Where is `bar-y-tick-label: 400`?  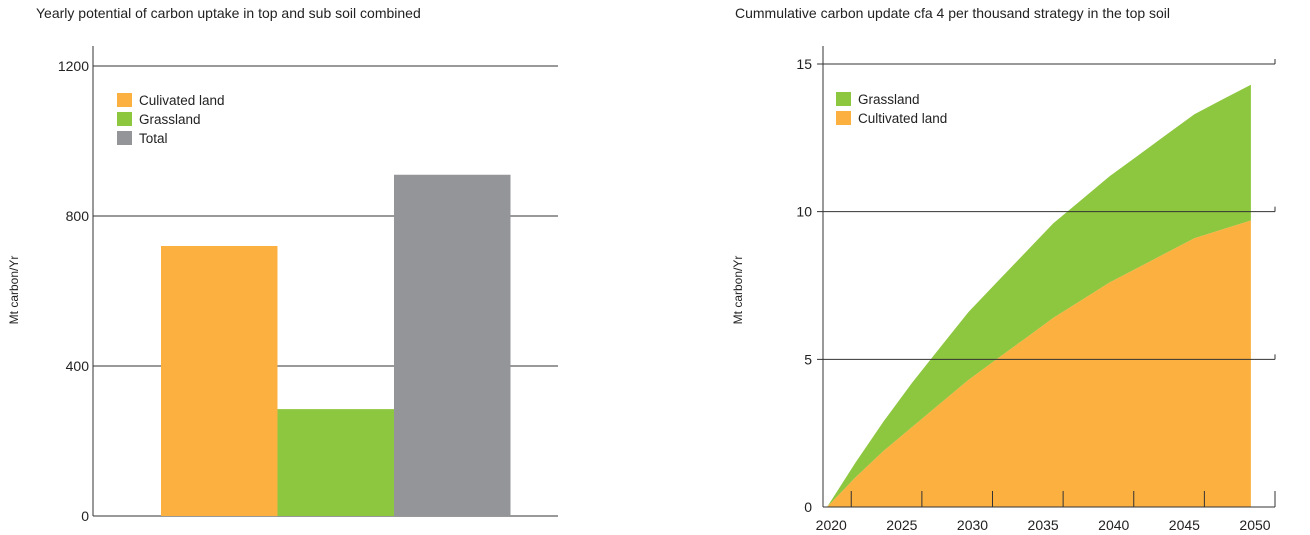
bar-y-tick-label: 400 is located at coordinates (78, 366).